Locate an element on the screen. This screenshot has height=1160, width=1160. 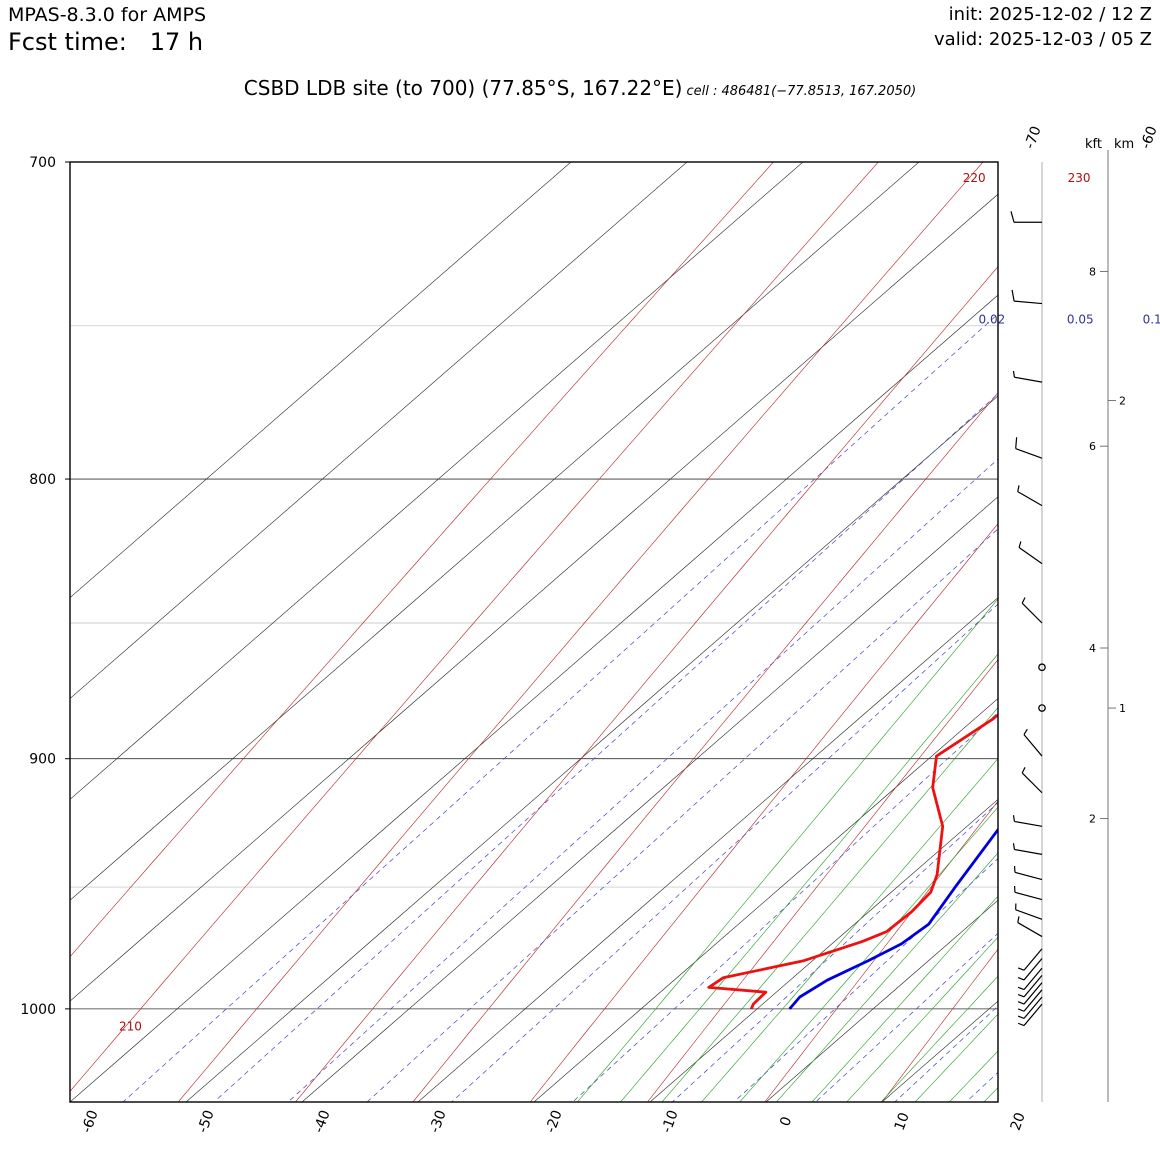
kft-tick-label: 2 is located at coordinates (1092, 819).